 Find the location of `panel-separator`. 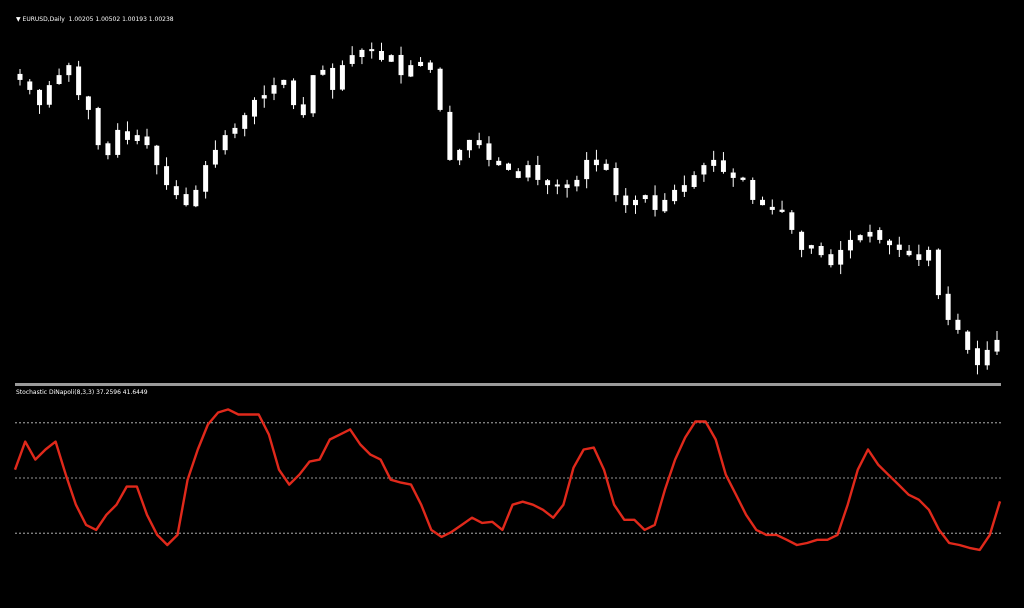

panel-separator is located at coordinates (508, 384).